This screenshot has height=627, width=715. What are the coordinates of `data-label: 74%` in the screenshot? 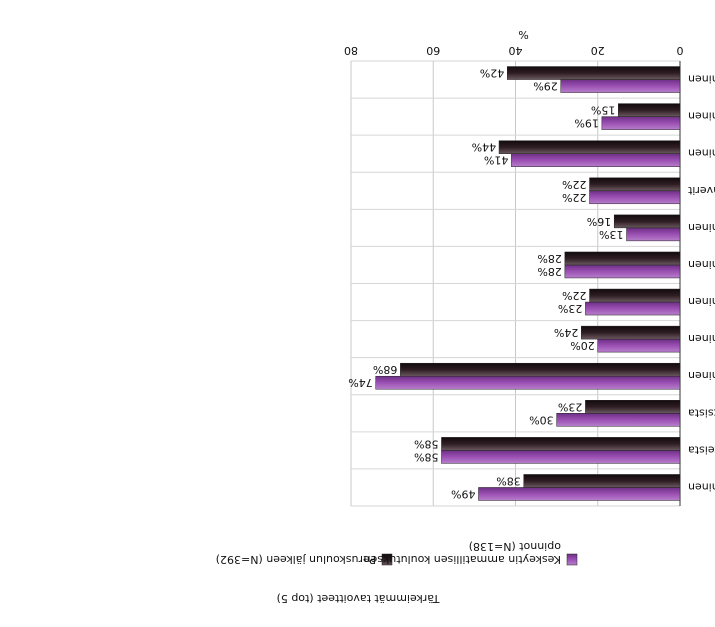 It's located at (360, 382).